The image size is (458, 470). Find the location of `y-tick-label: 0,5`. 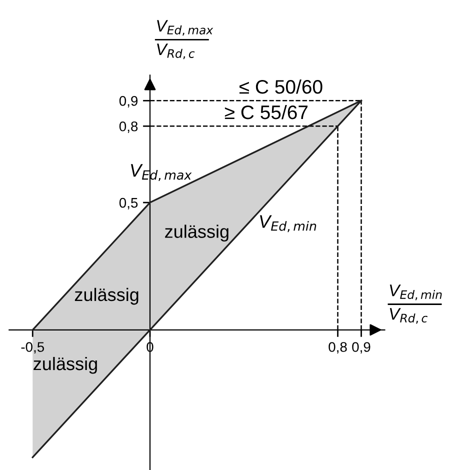

y-tick-label: 0,5 is located at coordinates (128, 204).